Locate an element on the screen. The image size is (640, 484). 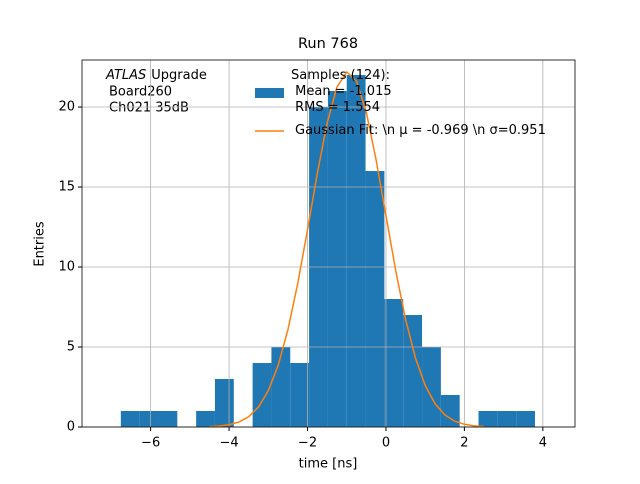
x-axis-label: time [ns] is located at coordinates (328, 464).